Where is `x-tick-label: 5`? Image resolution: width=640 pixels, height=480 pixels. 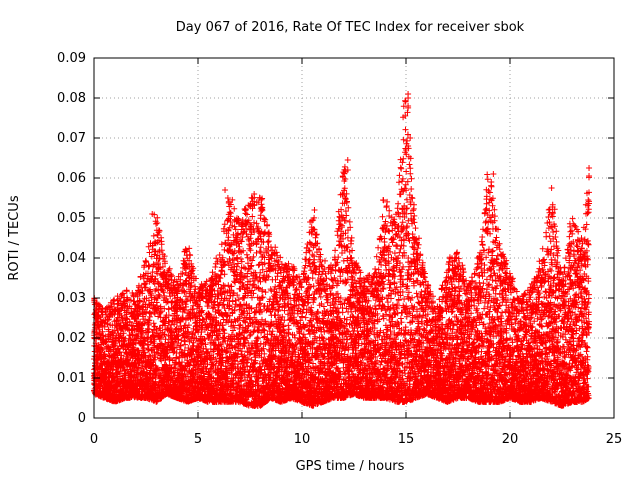
x-tick-label: 5 is located at coordinates (198, 439).